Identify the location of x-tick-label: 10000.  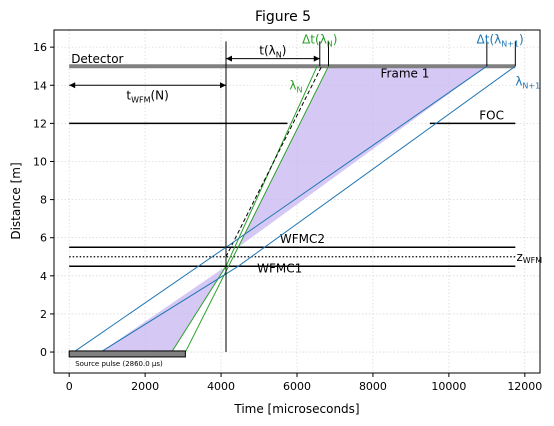
(448, 386).